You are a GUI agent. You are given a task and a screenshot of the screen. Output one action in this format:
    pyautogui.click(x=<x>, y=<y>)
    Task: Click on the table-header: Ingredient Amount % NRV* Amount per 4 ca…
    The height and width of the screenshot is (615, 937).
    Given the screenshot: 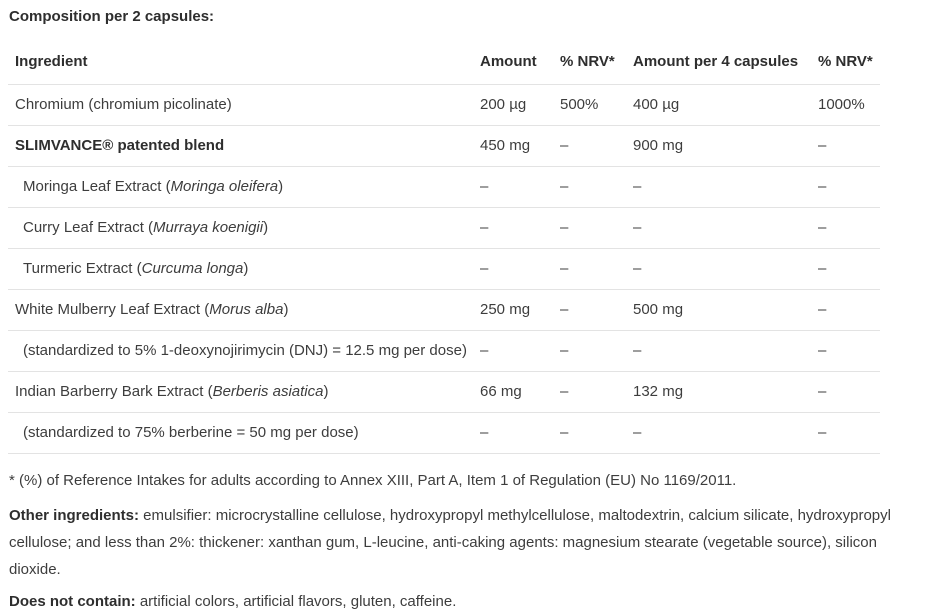 What is the action you would take?
    pyautogui.click(x=444, y=62)
    